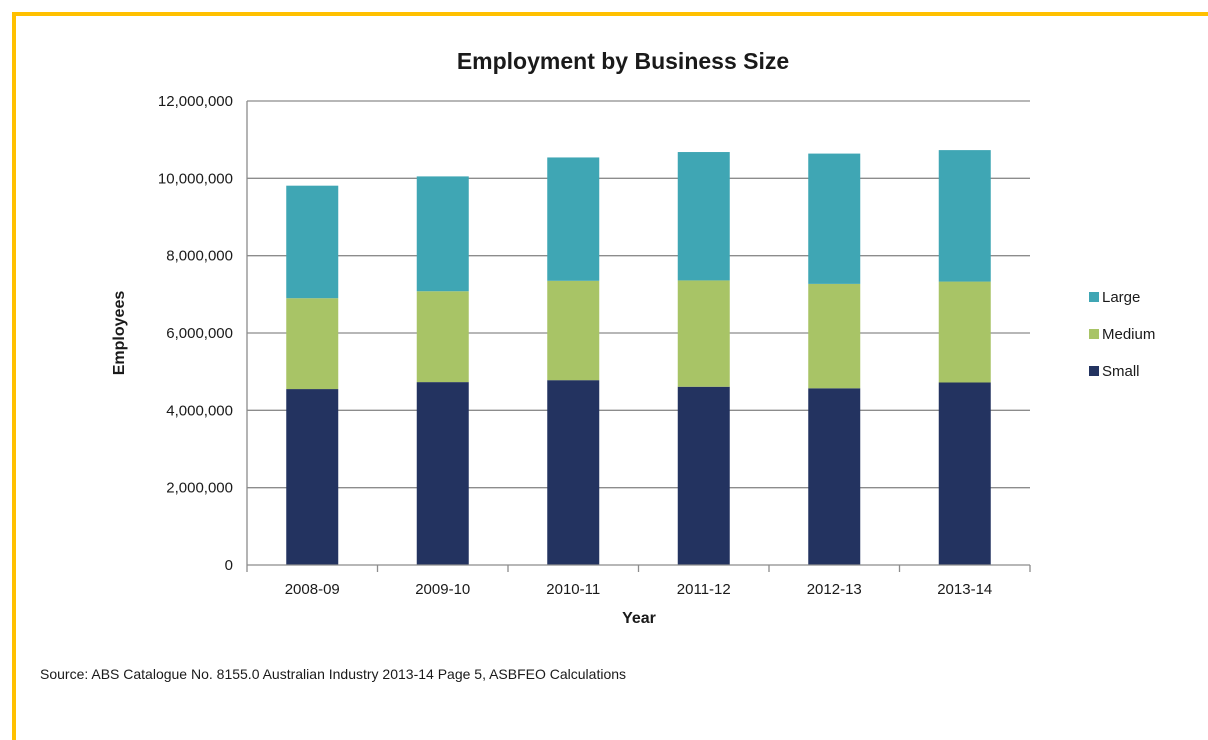 This screenshot has height=740, width=1208. What do you see at coordinates (195, 101) in the screenshot?
I see `y-tick-label: 12,000,000` at bounding box center [195, 101].